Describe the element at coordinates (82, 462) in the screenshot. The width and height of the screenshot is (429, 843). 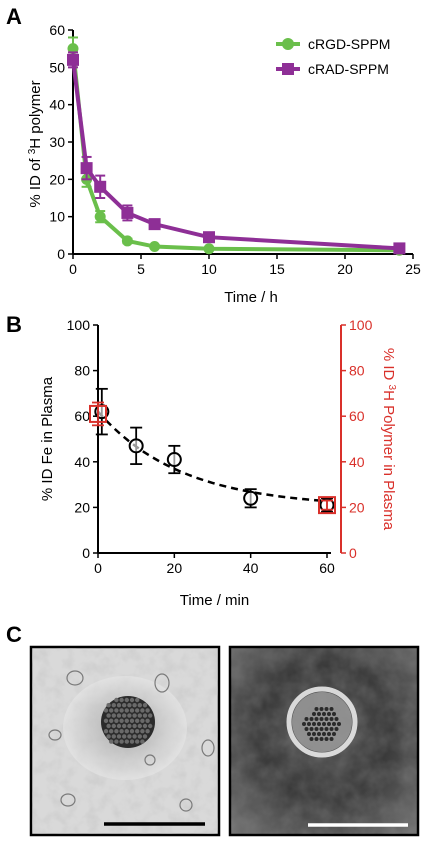
I see `left-y-tick-label-2: 40` at that location.